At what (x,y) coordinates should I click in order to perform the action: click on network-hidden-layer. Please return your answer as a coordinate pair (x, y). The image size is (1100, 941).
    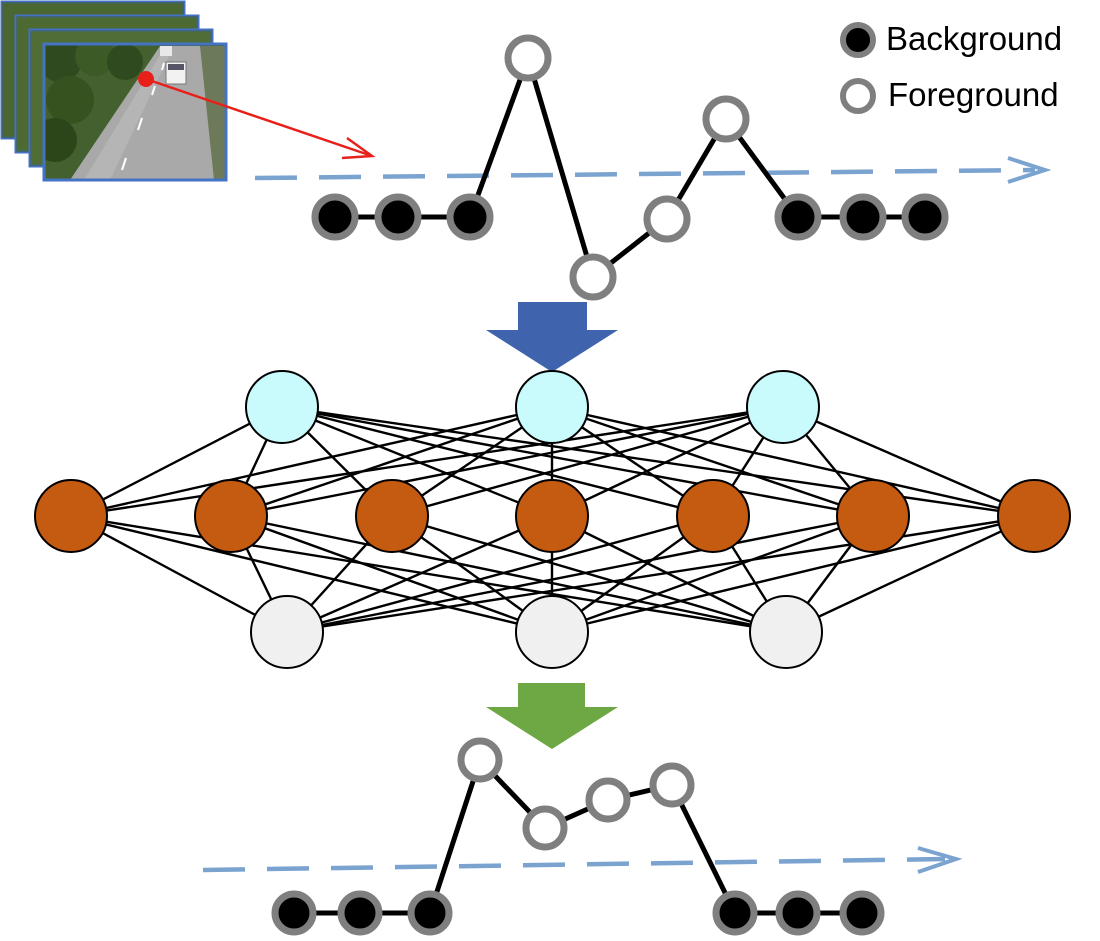
    Looking at the image, I should click on (552, 516).